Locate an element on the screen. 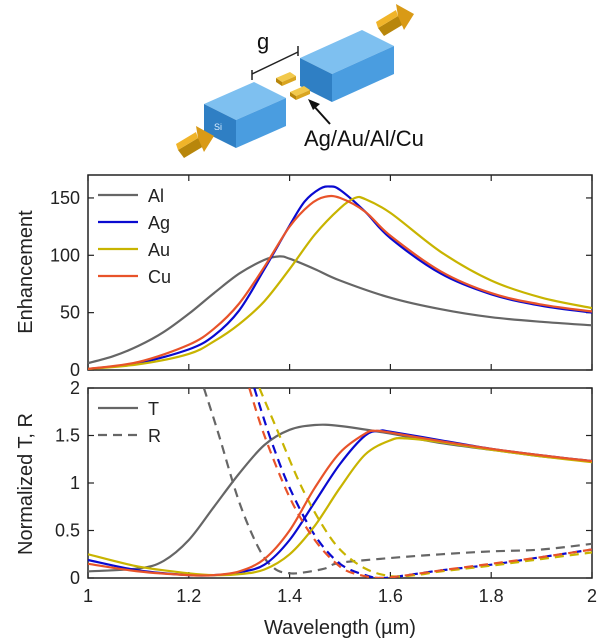  y-tick-label: 150 is located at coordinates (65, 198).